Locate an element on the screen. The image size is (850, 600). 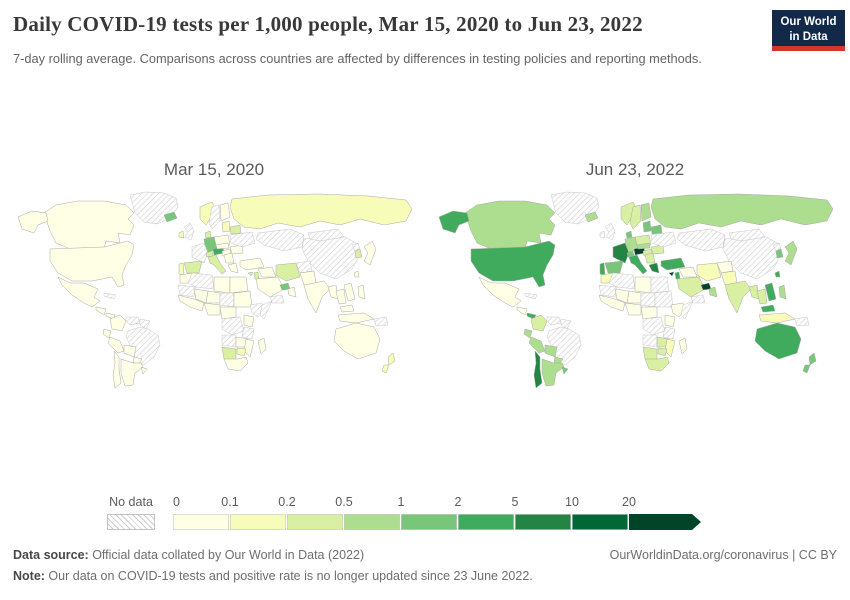
country-china is located at coordinates (752, 256).